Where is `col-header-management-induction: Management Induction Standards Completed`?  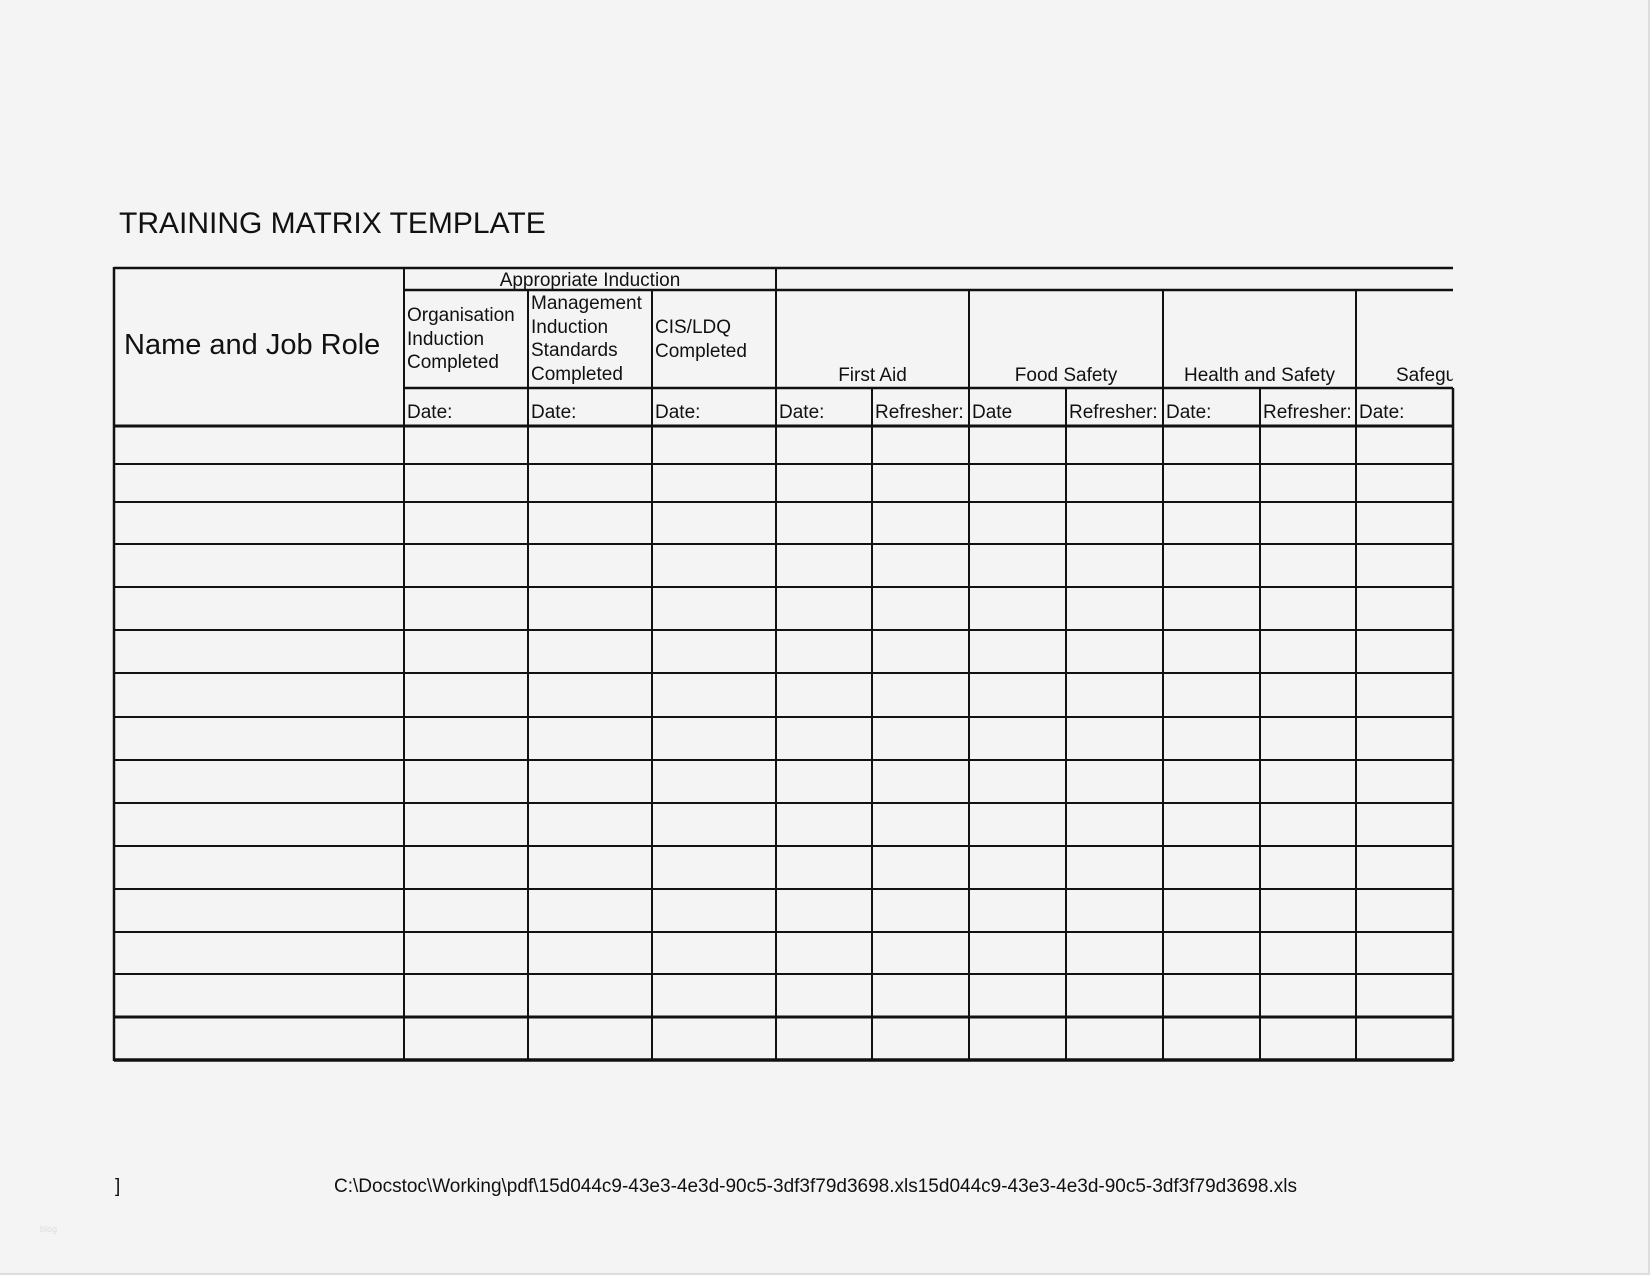
col-header-management-induction: Management Induction Standards Completed is located at coordinates (586, 339).